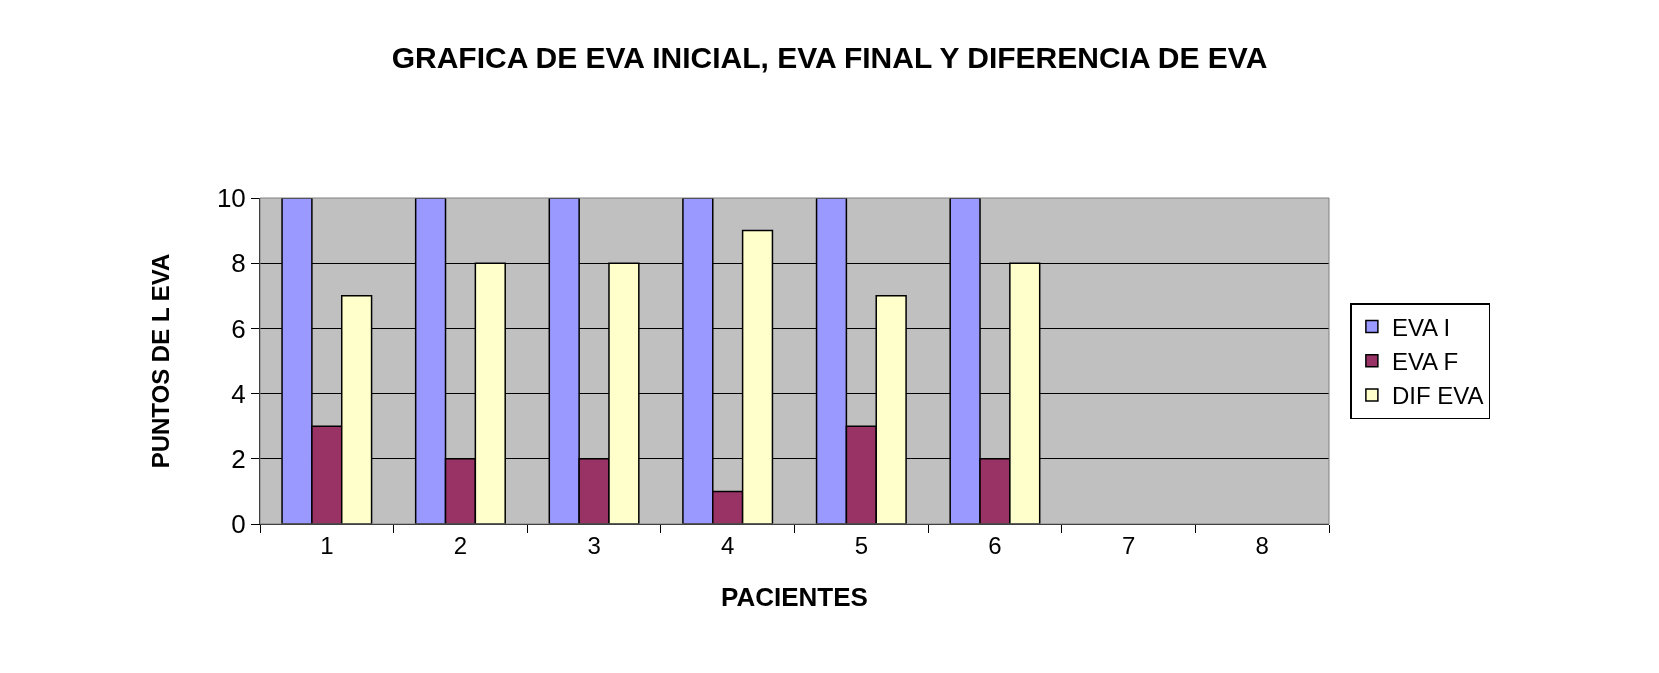 This screenshot has height=673, width=1659. Describe the element at coordinates (238, 263) in the screenshot. I see `y-tick-label: 8` at that location.